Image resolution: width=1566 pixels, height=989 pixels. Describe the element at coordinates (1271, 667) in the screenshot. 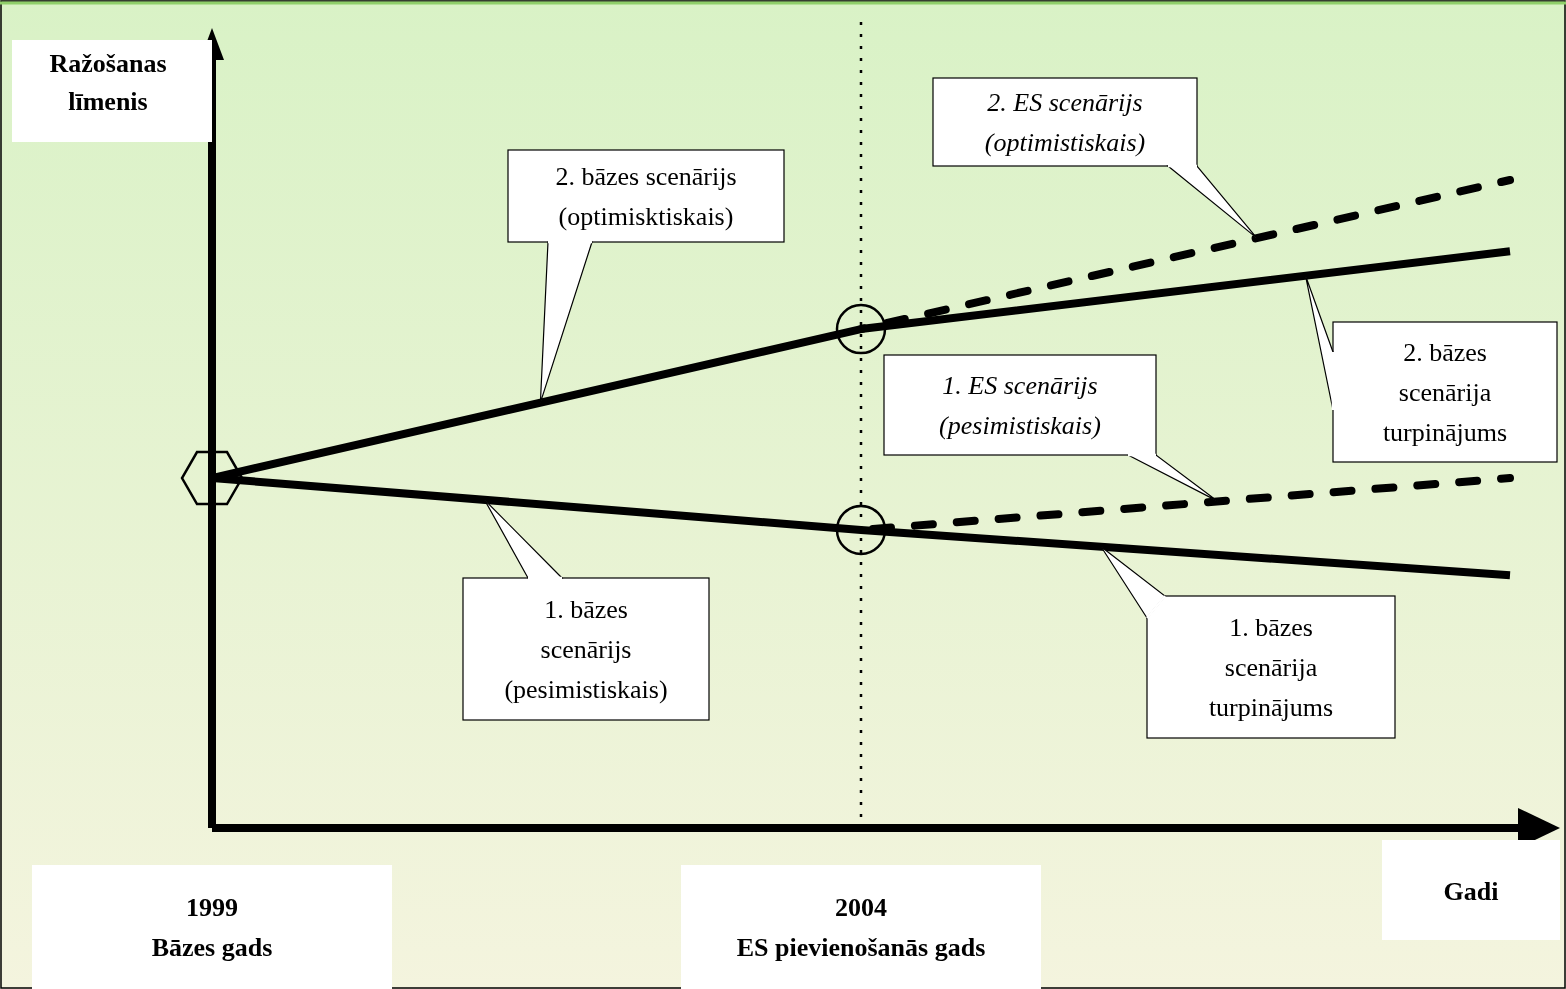

I see `annotation: 1. bāzes scenārija turpinājums` at that location.